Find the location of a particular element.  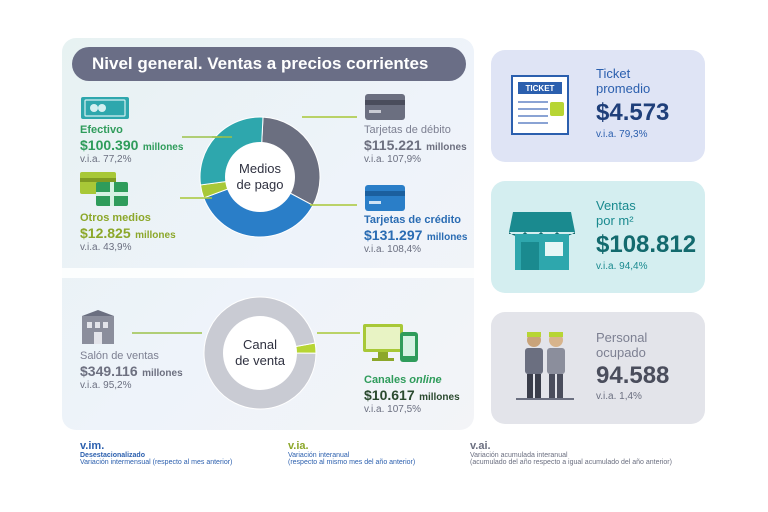

online-label: Canales online is located at coordinates (403, 380).